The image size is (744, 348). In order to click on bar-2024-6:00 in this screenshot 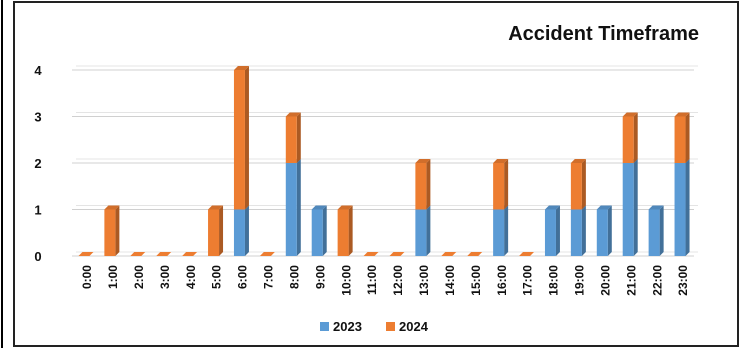, I will do `click(241, 138)`.